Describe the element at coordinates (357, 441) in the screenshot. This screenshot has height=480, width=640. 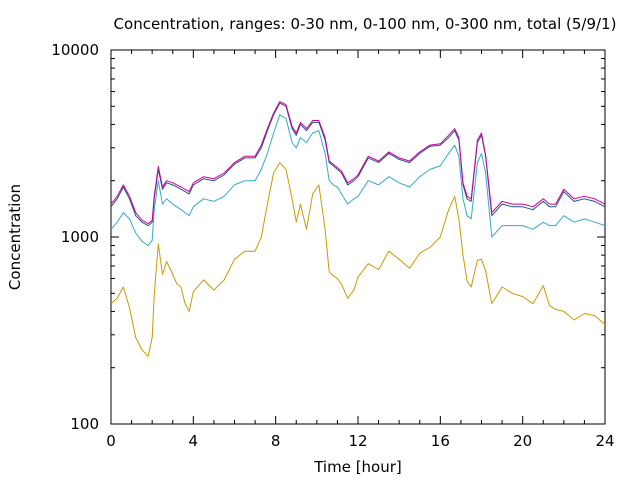
I see `x-tick-label: 12` at that location.